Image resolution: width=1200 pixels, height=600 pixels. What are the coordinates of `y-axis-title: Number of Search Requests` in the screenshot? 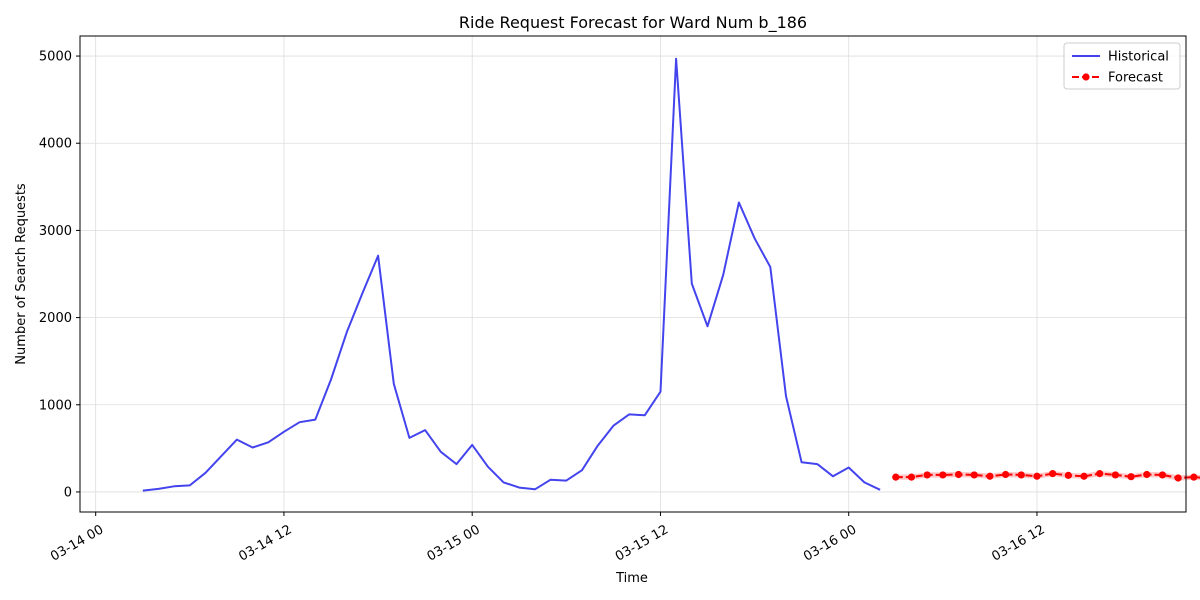 It's located at (21, 274).